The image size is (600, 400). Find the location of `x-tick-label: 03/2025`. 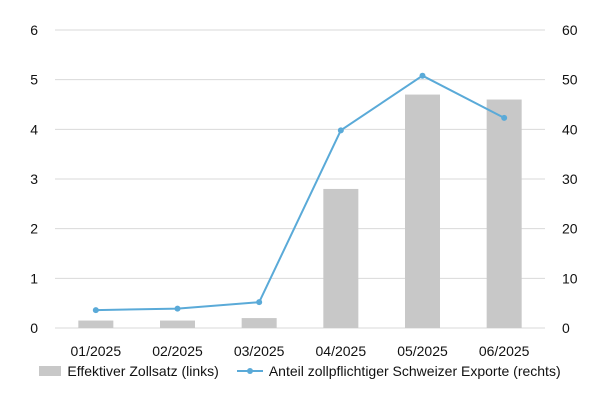

x-tick-label: 03/2025 is located at coordinates (259, 351).